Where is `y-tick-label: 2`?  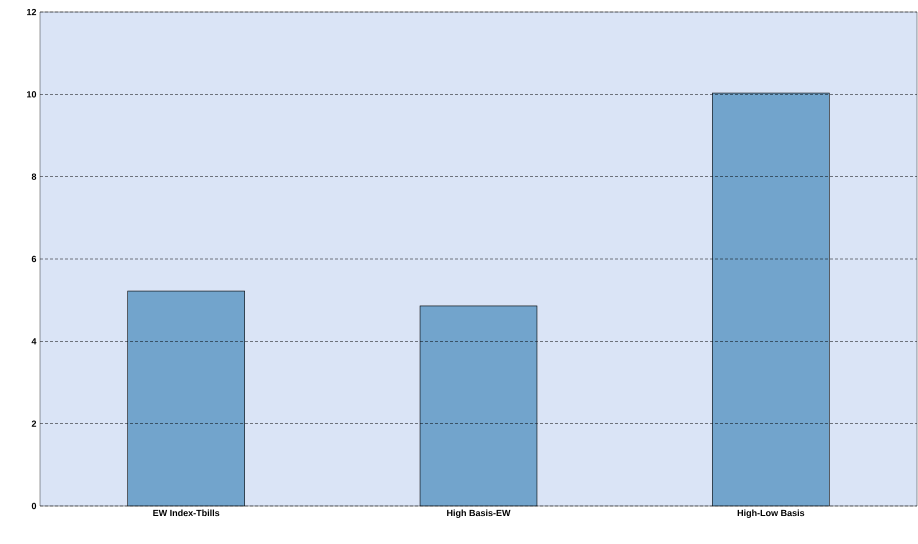 y-tick-label: 2 is located at coordinates (34, 423).